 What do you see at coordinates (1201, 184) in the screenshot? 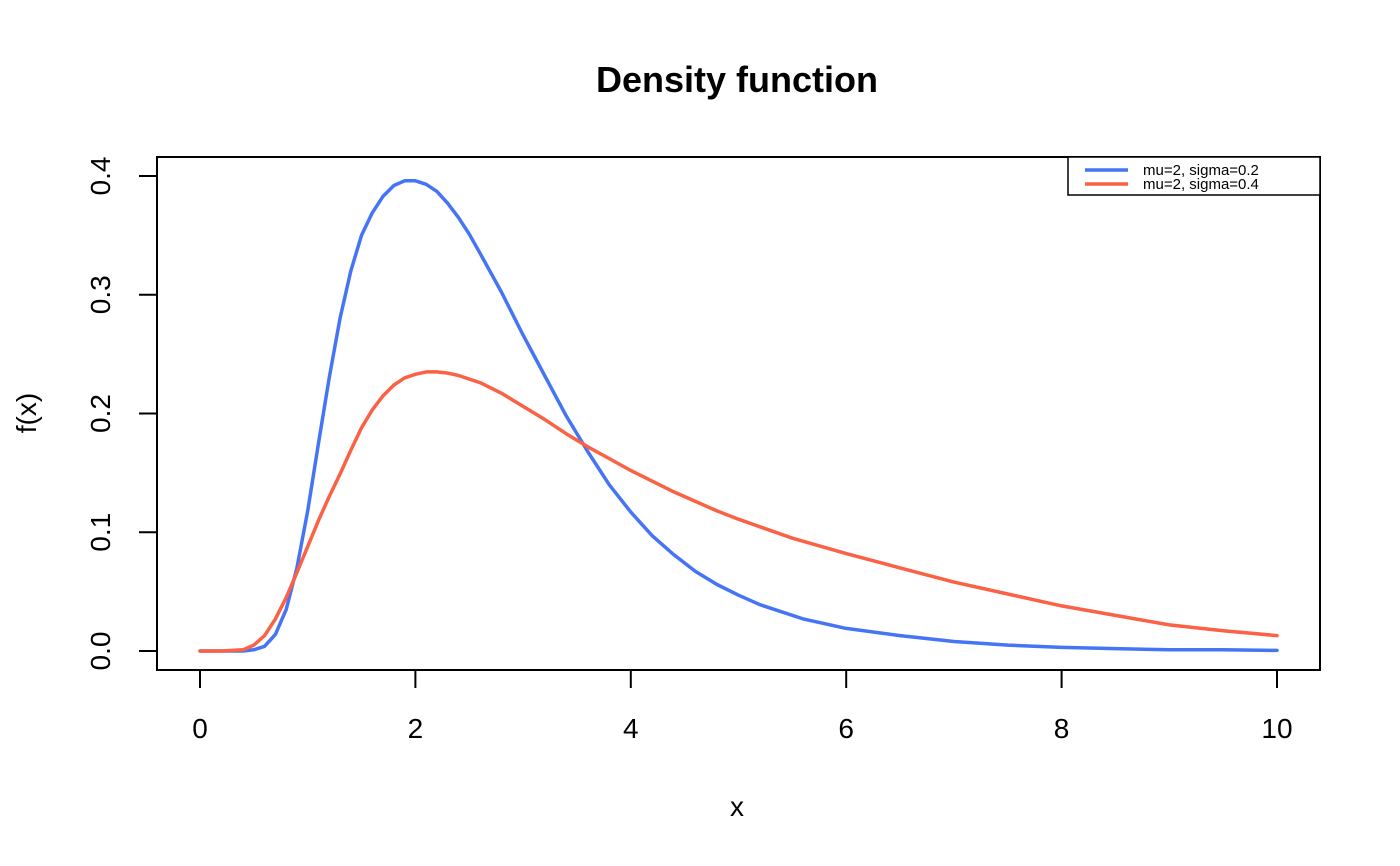
I see `legend-label-series-2: mu=2, sigma=0.4` at bounding box center [1201, 184].